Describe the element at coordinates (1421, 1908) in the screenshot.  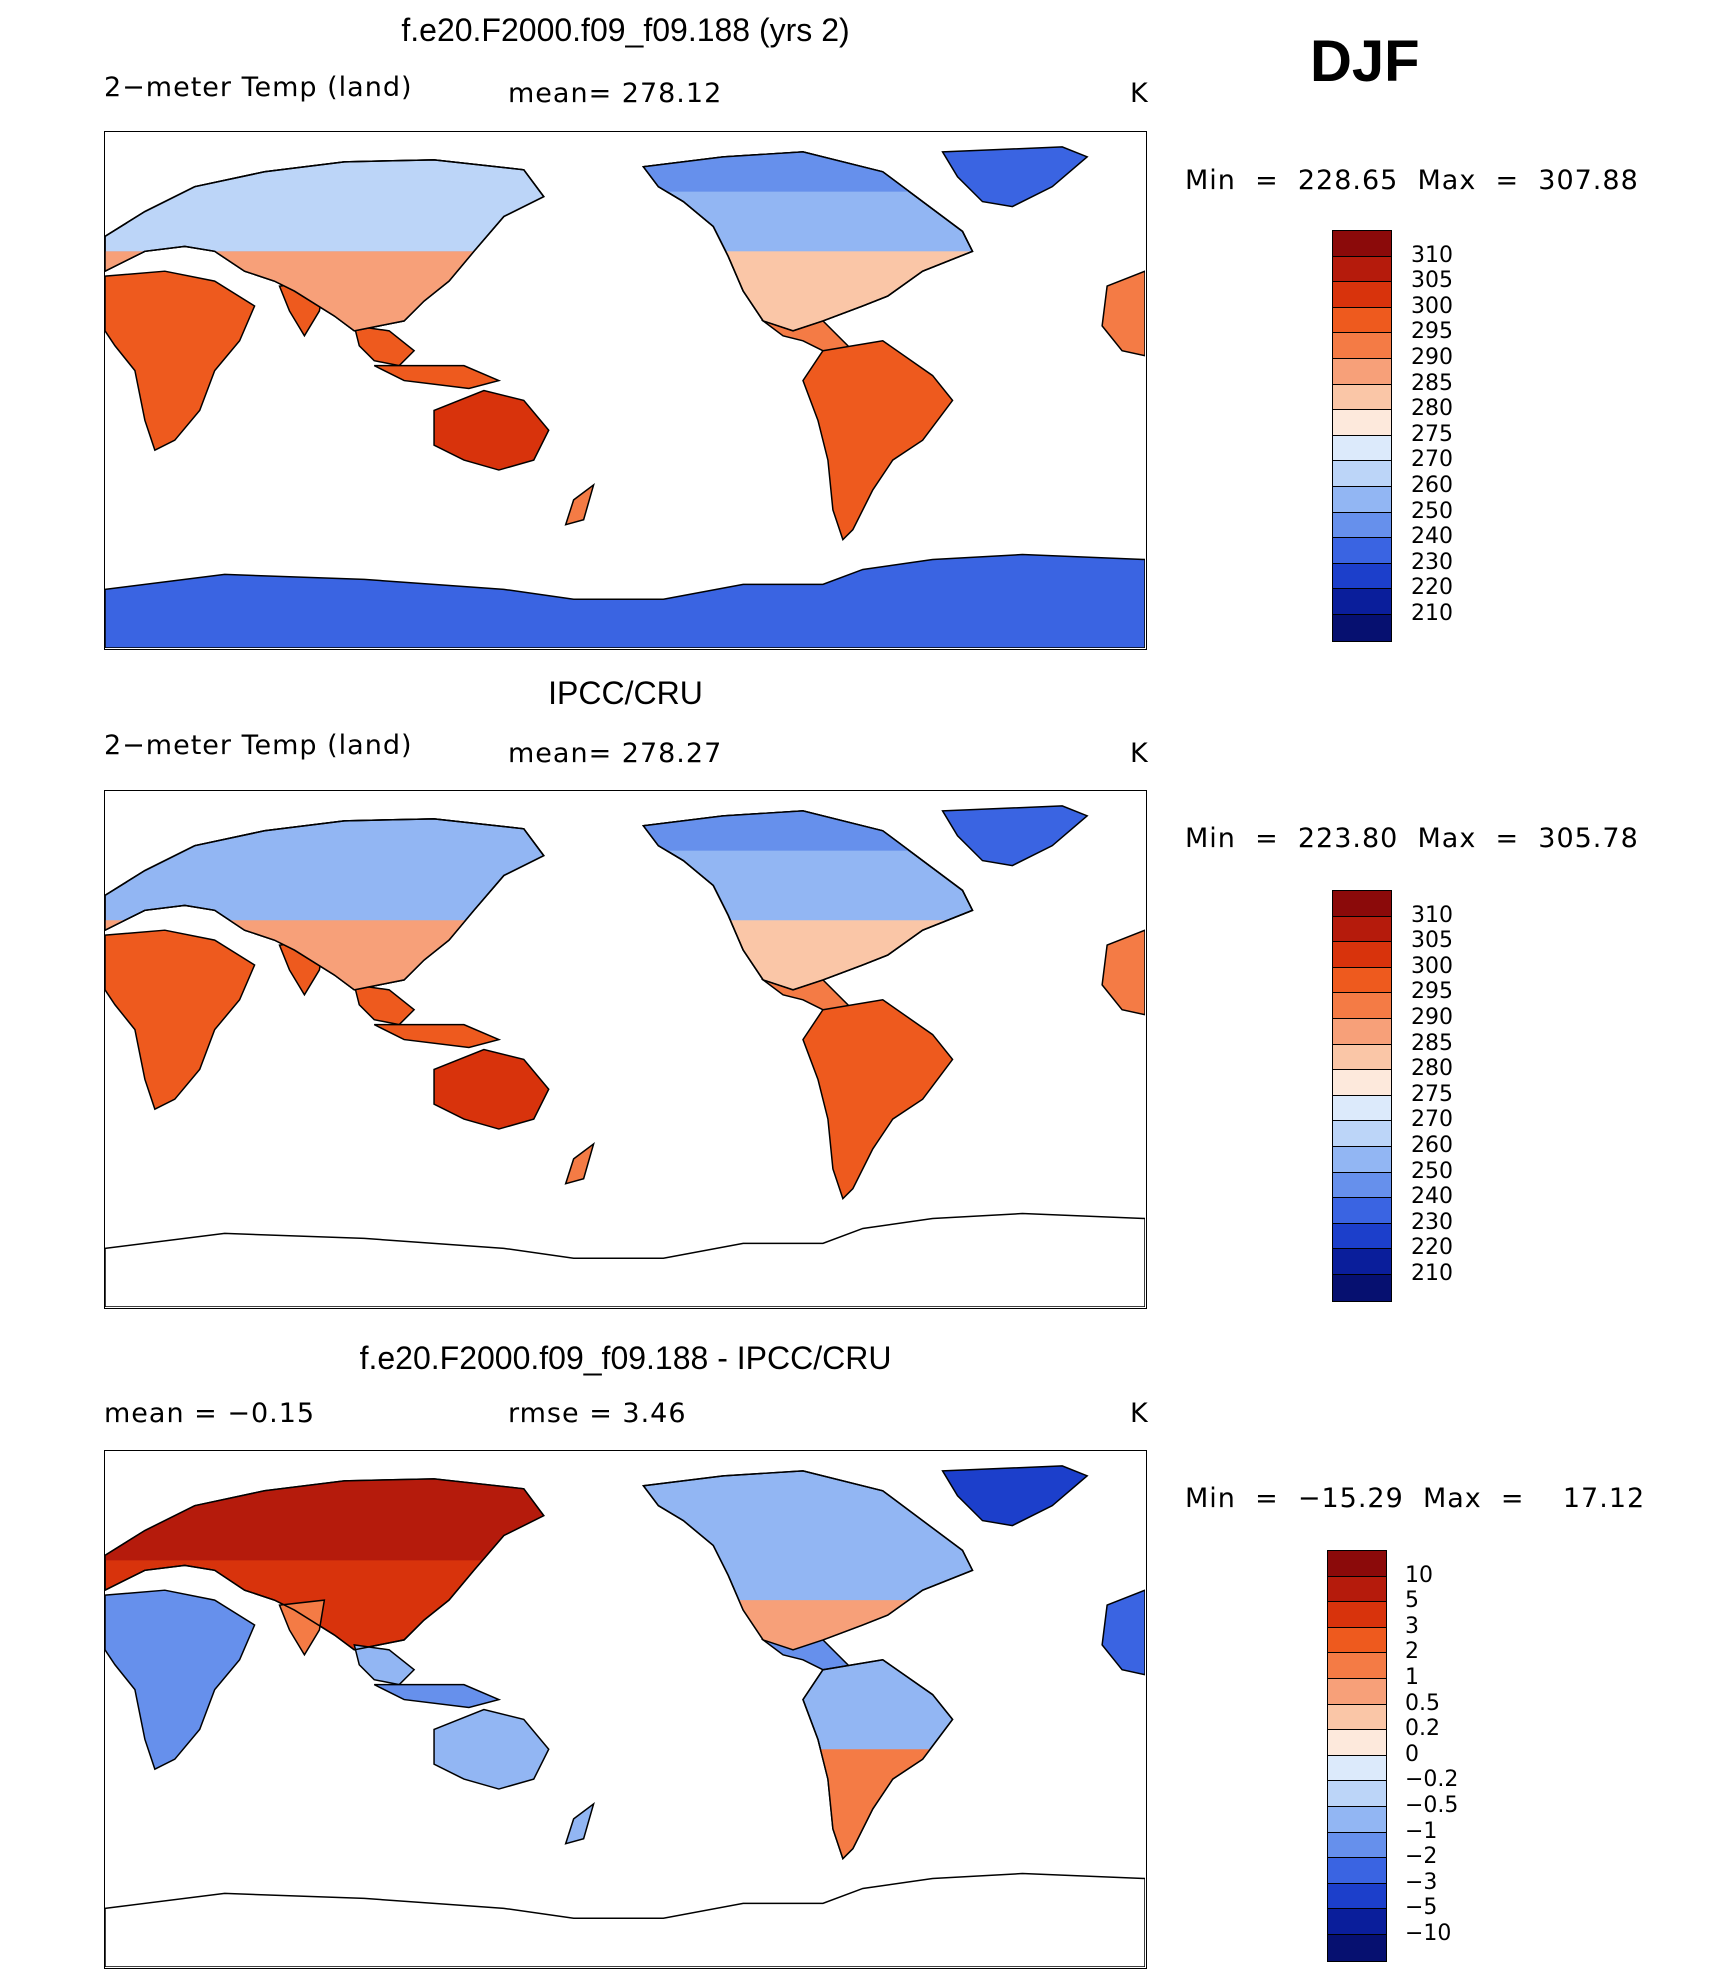
I see `colorbar-tick-label: −5` at that location.